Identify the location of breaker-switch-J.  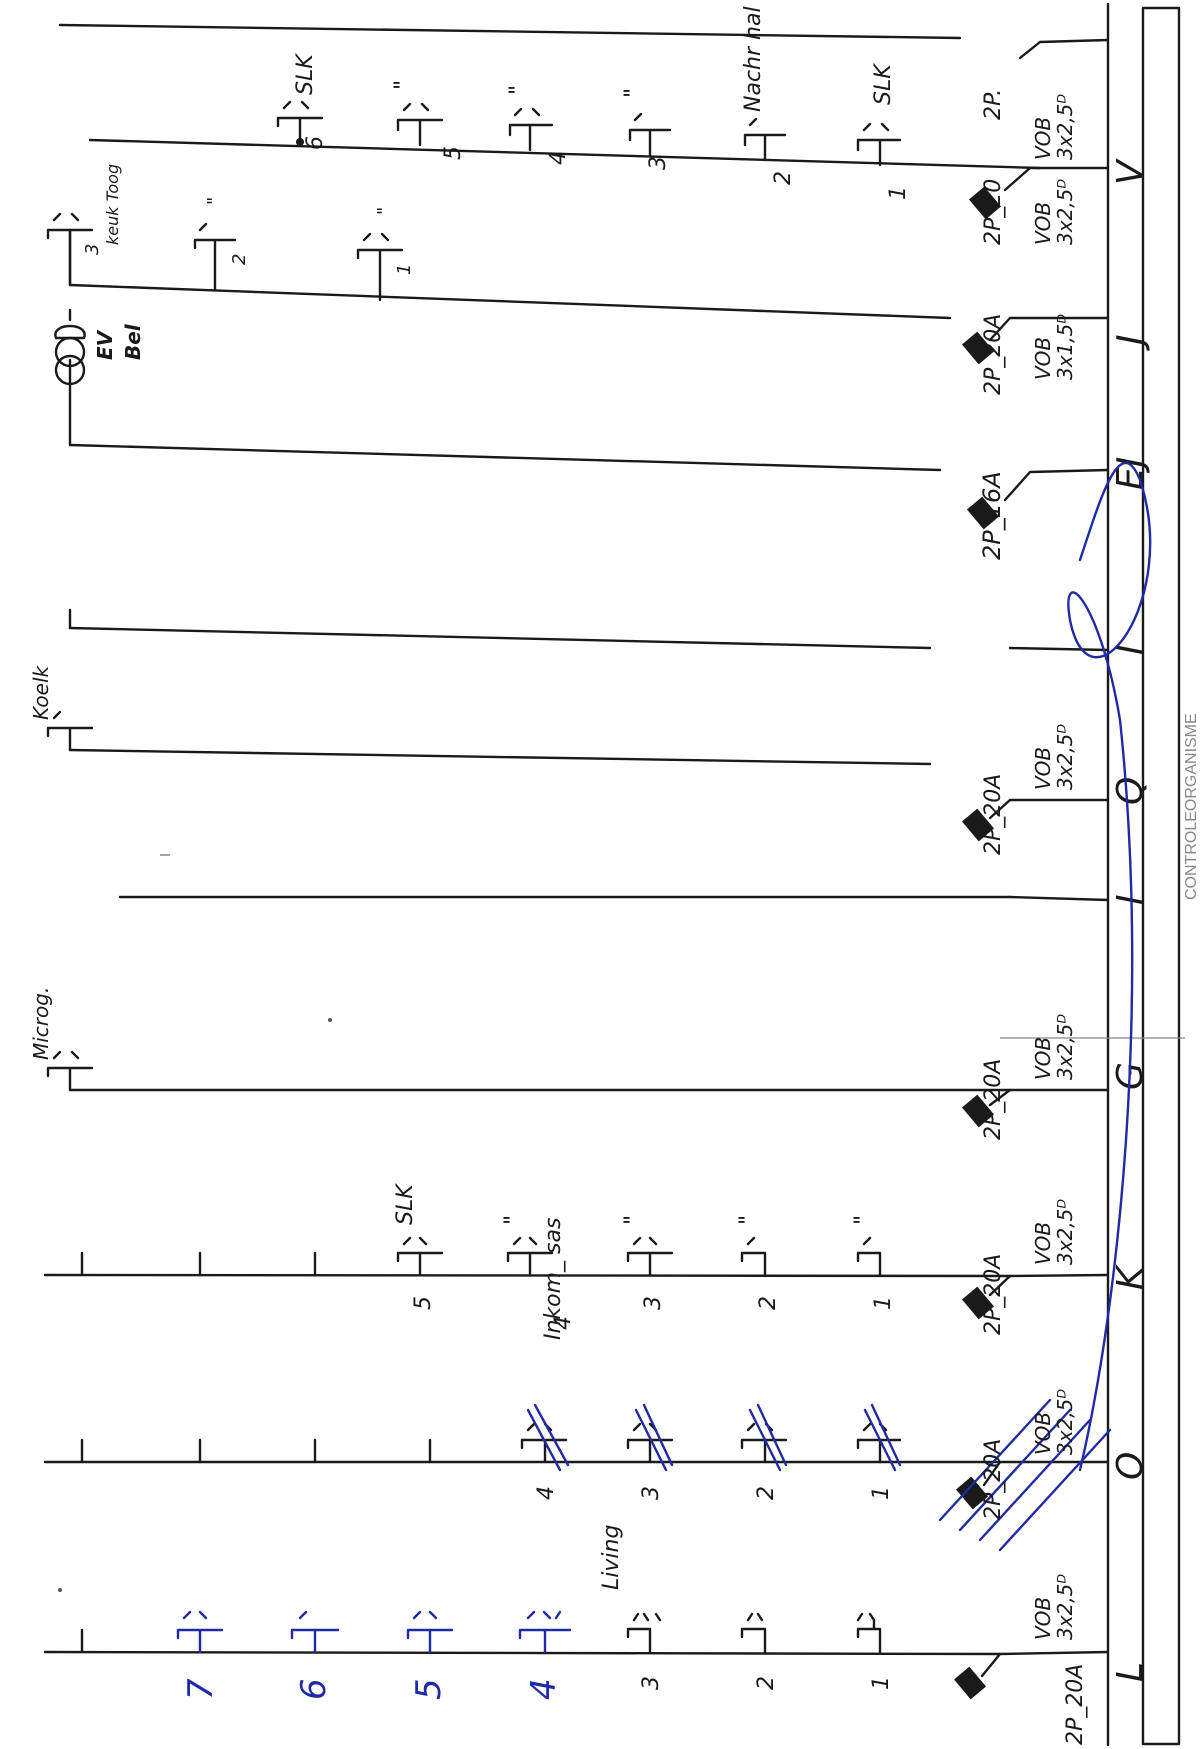
(1035, 340).